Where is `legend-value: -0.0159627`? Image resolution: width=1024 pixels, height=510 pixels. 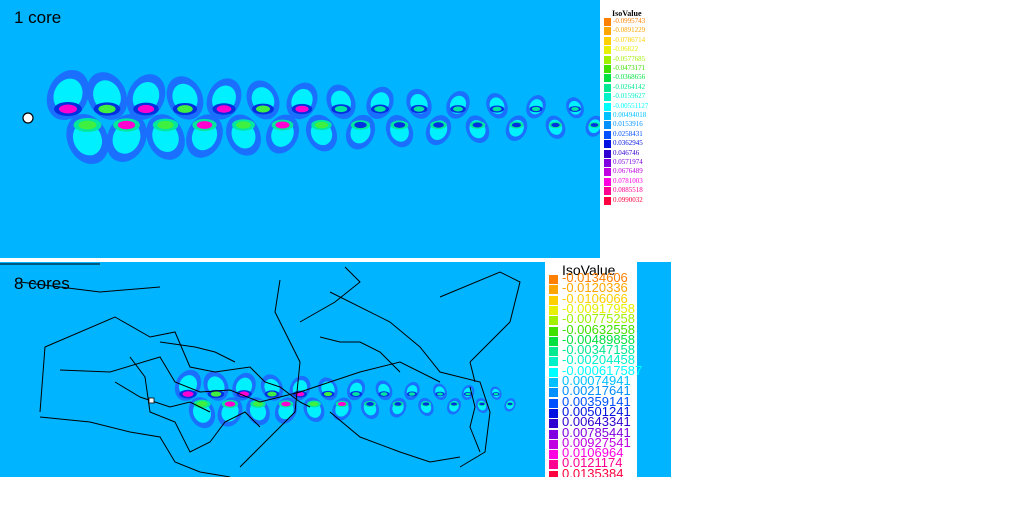
legend-value: -0.0159627 is located at coordinates (629, 96).